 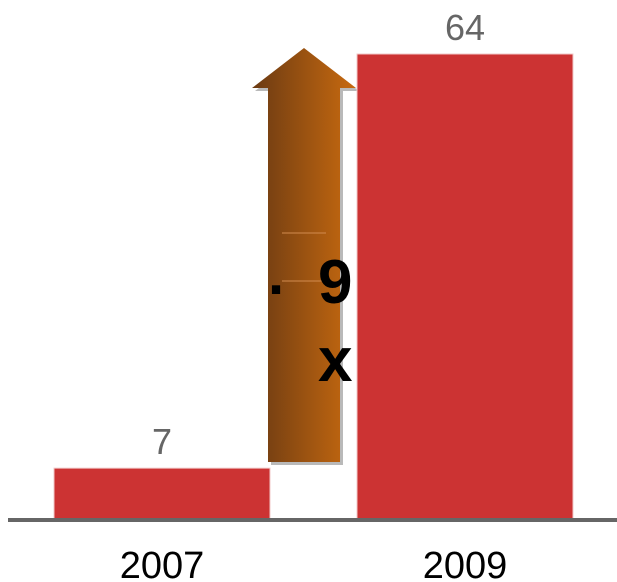 I want to click on growth-annotation-number: 9, so click(x=335, y=282).